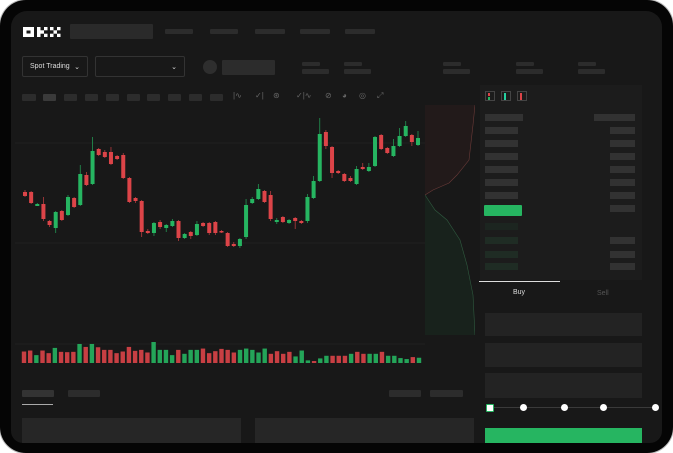  Describe the element at coordinates (77, 67) in the screenshot. I see `chevron-down-icon: ⌄` at that location.